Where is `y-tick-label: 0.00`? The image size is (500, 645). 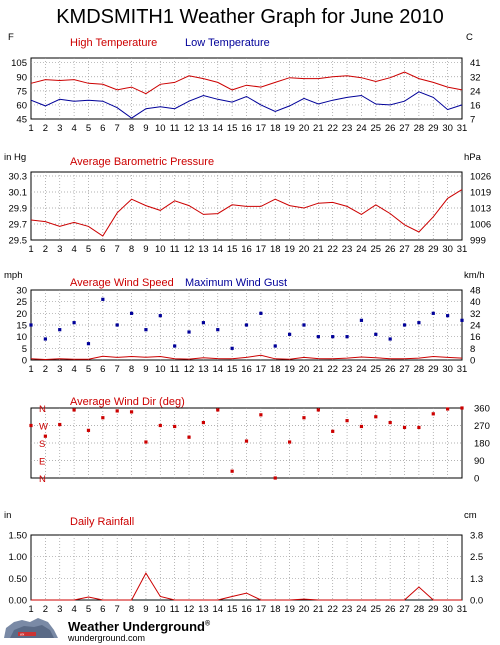
y-tick-label: 0.00 is located at coordinates (18, 601).